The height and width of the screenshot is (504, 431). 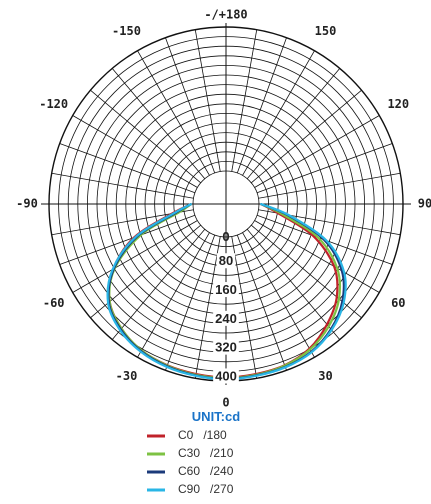 What do you see at coordinates (127, 376) in the screenshot?
I see `angle-label: -30` at bounding box center [127, 376].